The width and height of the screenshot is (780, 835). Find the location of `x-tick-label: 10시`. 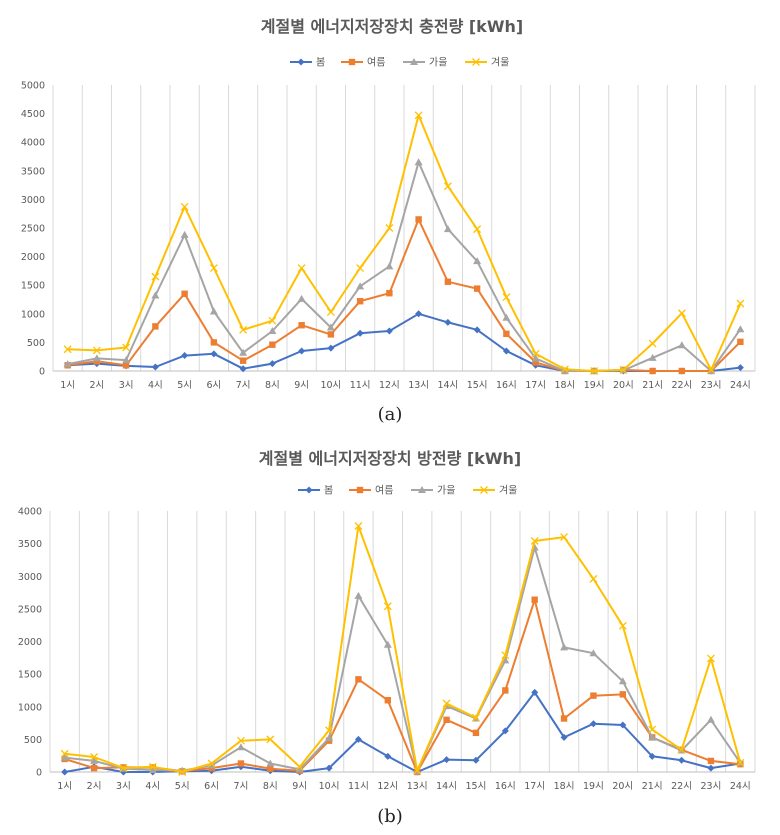

x-tick-label: 10시 is located at coordinates (329, 786).